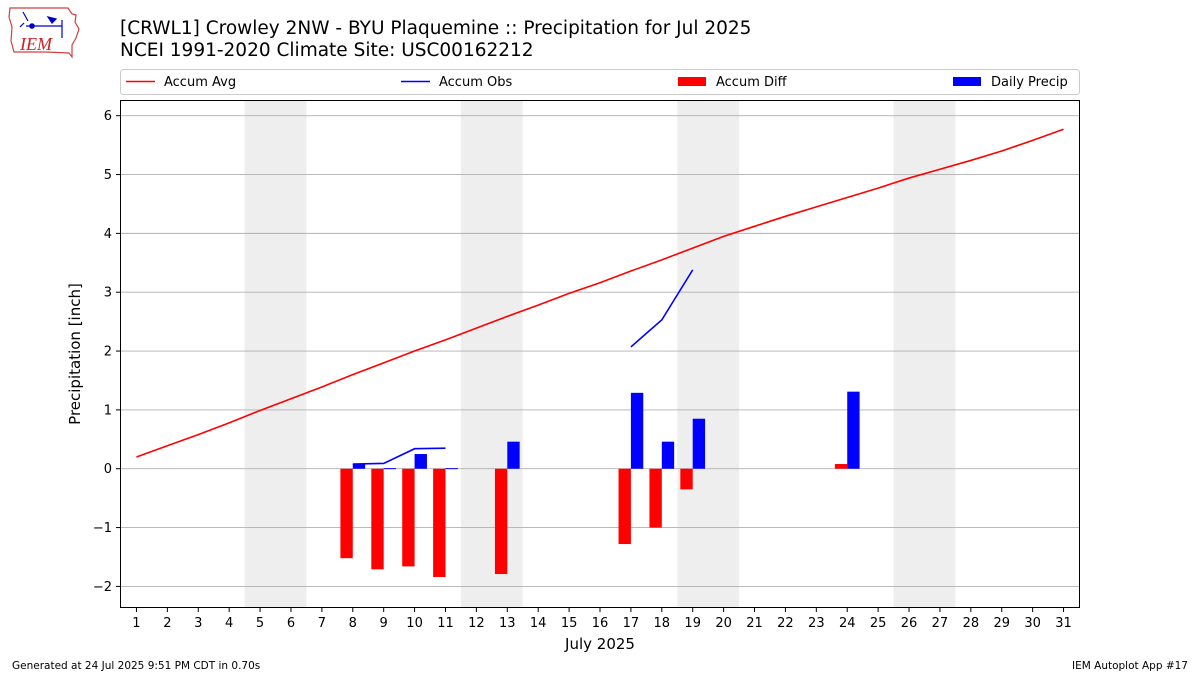 The height and width of the screenshot is (675, 1200). Describe the element at coordinates (475, 82) in the screenshot. I see `legend-label-accum-obs: Accum Obs` at that location.